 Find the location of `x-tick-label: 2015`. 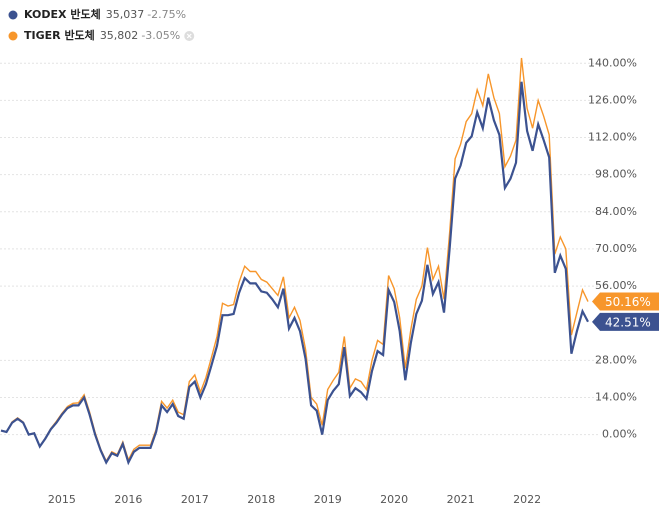

x-tick-label: 2015 is located at coordinates (62, 499).